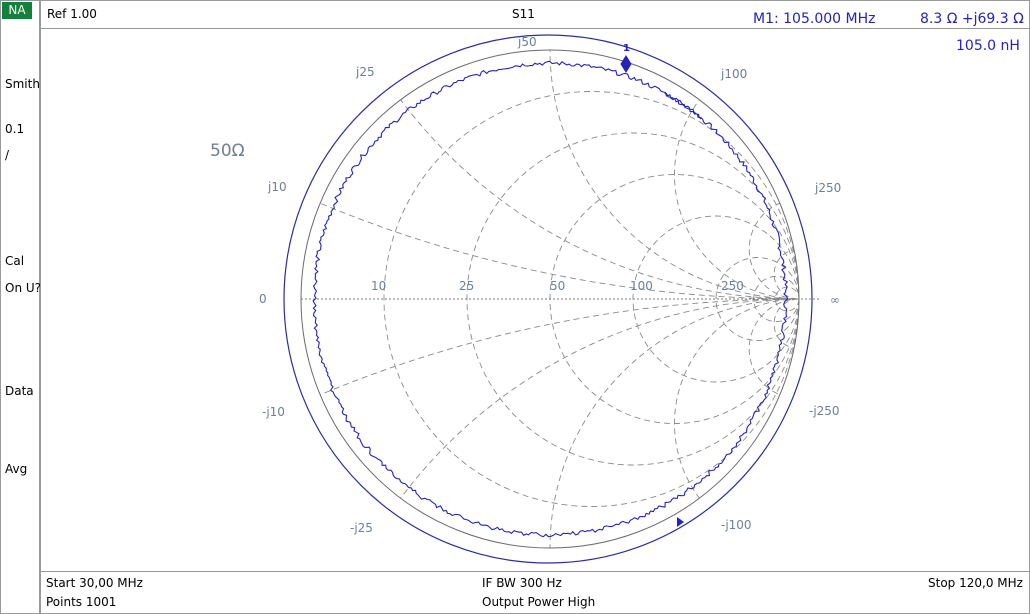  I want to click on marker-1-icon, so click(626, 64).